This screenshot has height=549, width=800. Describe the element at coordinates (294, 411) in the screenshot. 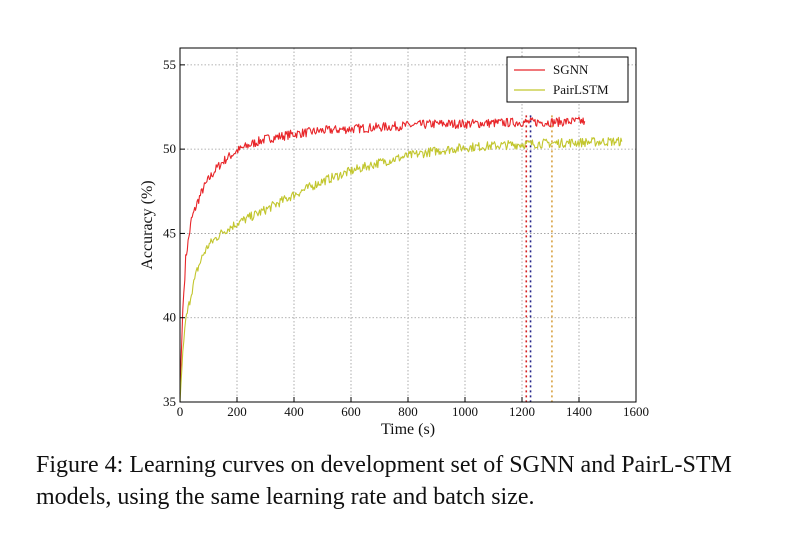

I see `x-tick-label: 400` at that location.